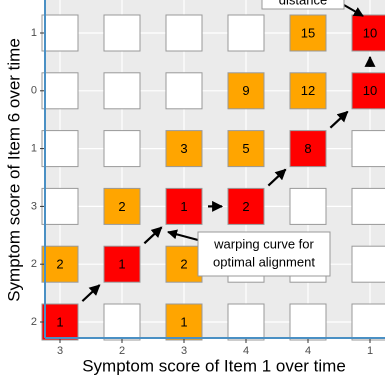  What do you see at coordinates (34, 206) in the screenshot?
I see `y-tick-label: 3` at bounding box center [34, 206].